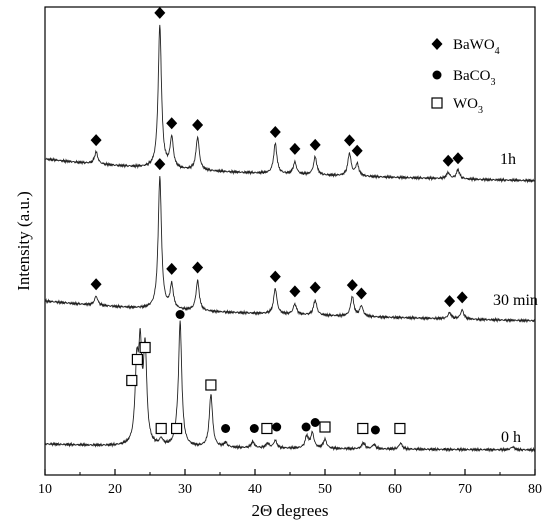 This screenshot has height=530, width=550. I want to click on x-tick-label: 30, so click(185, 489).